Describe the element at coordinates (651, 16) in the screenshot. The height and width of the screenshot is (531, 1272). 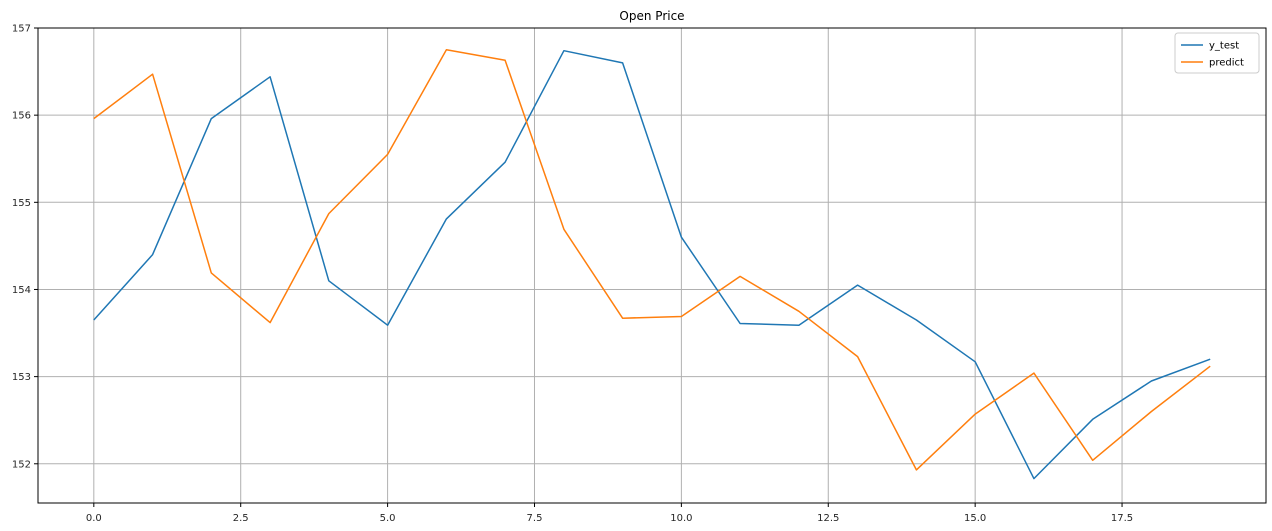
I see `chart-title: Open Price` at that location.